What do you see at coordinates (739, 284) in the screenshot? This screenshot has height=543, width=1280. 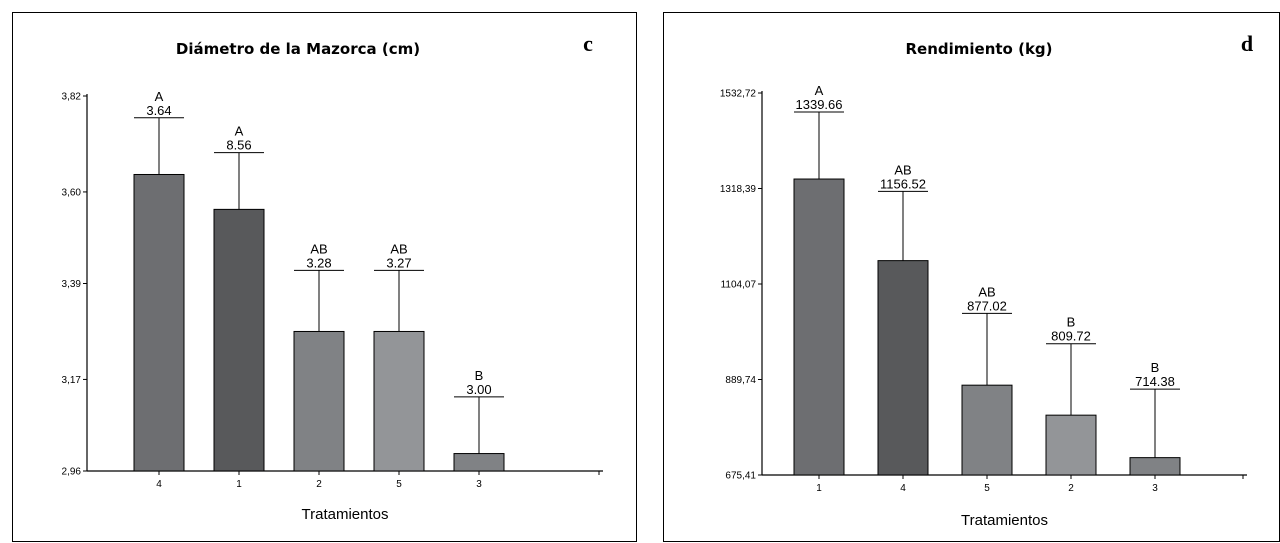 I see `y-tick-label: 1104,07` at bounding box center [739, 284].